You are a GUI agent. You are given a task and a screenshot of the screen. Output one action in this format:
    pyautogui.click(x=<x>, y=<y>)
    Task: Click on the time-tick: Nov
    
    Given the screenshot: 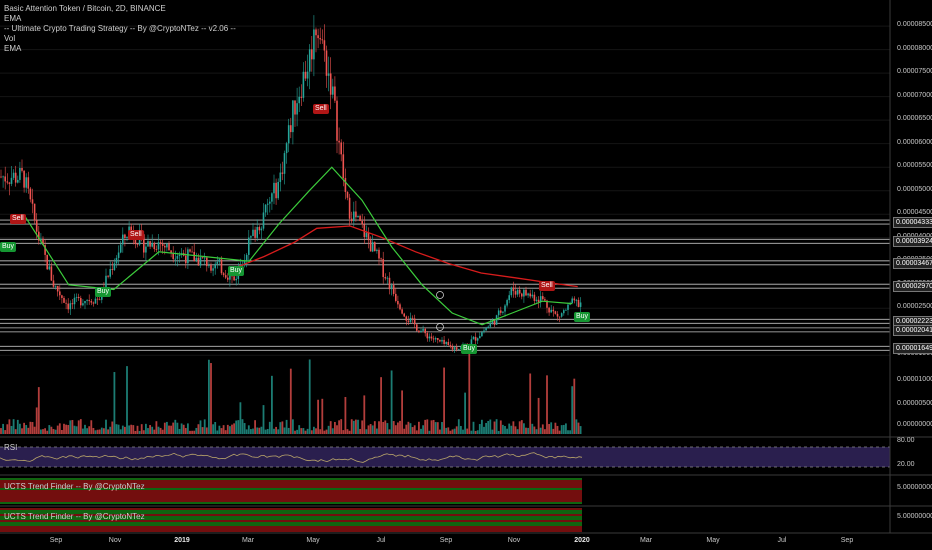 What is the action you would take?
    pyautogui.click(x=514, y=540)
    